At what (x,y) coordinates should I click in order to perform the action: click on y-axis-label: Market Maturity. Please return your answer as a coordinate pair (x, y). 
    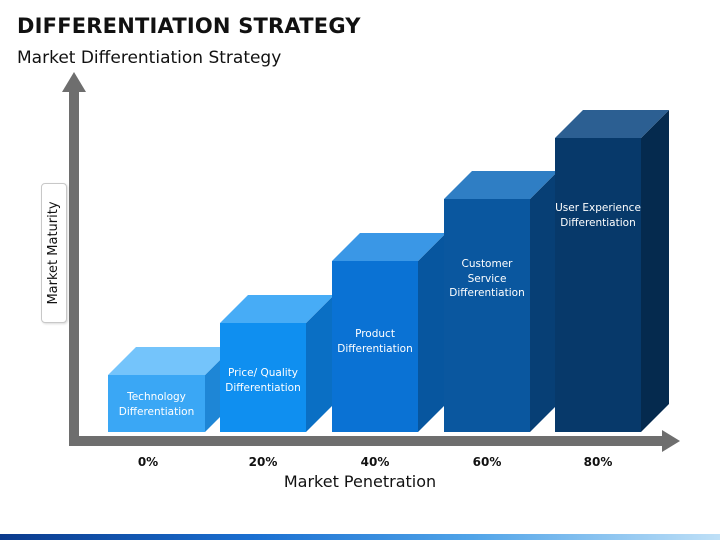
    Looking at the image, I should click on (53, 253).